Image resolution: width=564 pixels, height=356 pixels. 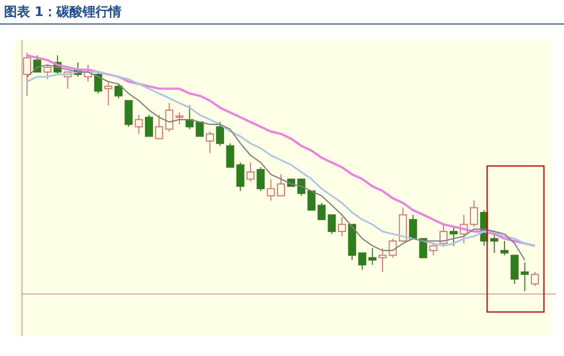 I want to click on chart-title: 图表 1：碳酸锂行情, so click(x=63, y=12).